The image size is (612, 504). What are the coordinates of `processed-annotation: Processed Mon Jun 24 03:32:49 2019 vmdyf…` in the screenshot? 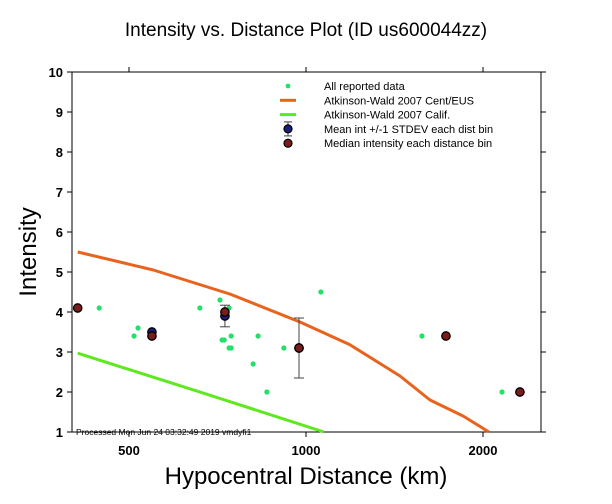 It's located at (164, 432).